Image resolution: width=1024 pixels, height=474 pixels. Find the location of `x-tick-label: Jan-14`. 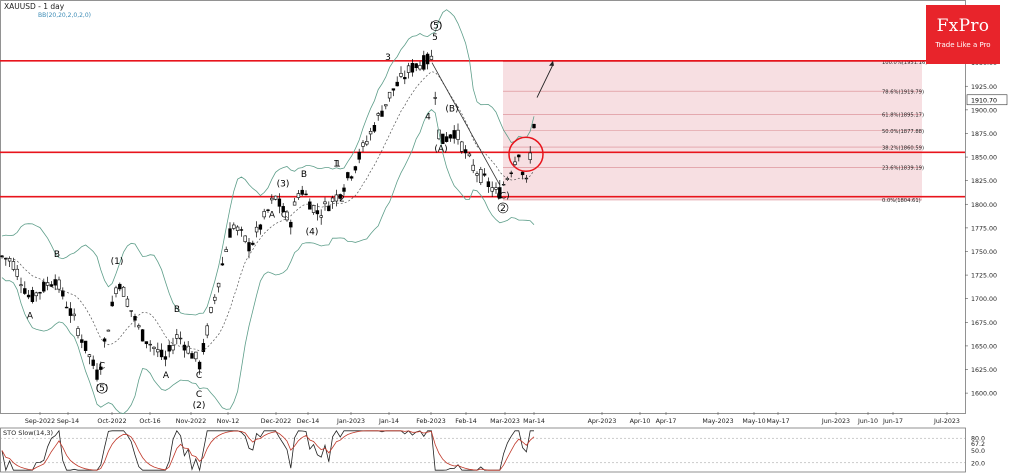

x-tick-label: Jan-14 is located at coordinates (388, 421).